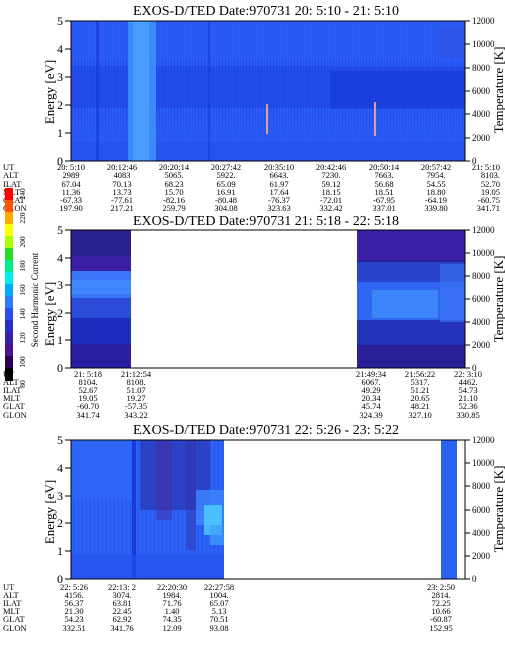 The height and width of the screenshot is (649, 505). Describe the element at coordinates (370, 415) in the screenshot. I see `ephem-value: 324.39` at that location.